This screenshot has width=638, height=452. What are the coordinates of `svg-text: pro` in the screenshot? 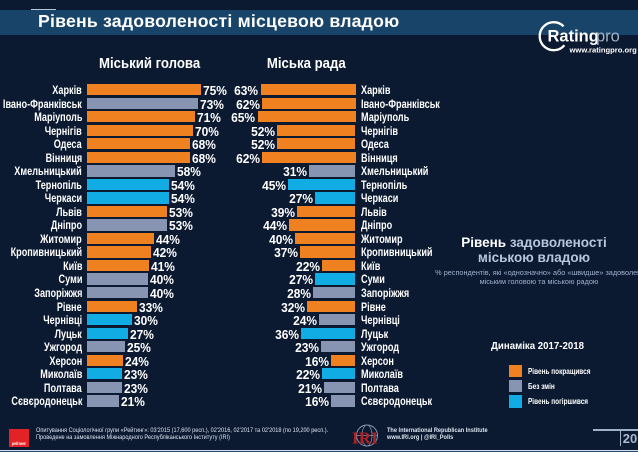 It's located at (608, 37).